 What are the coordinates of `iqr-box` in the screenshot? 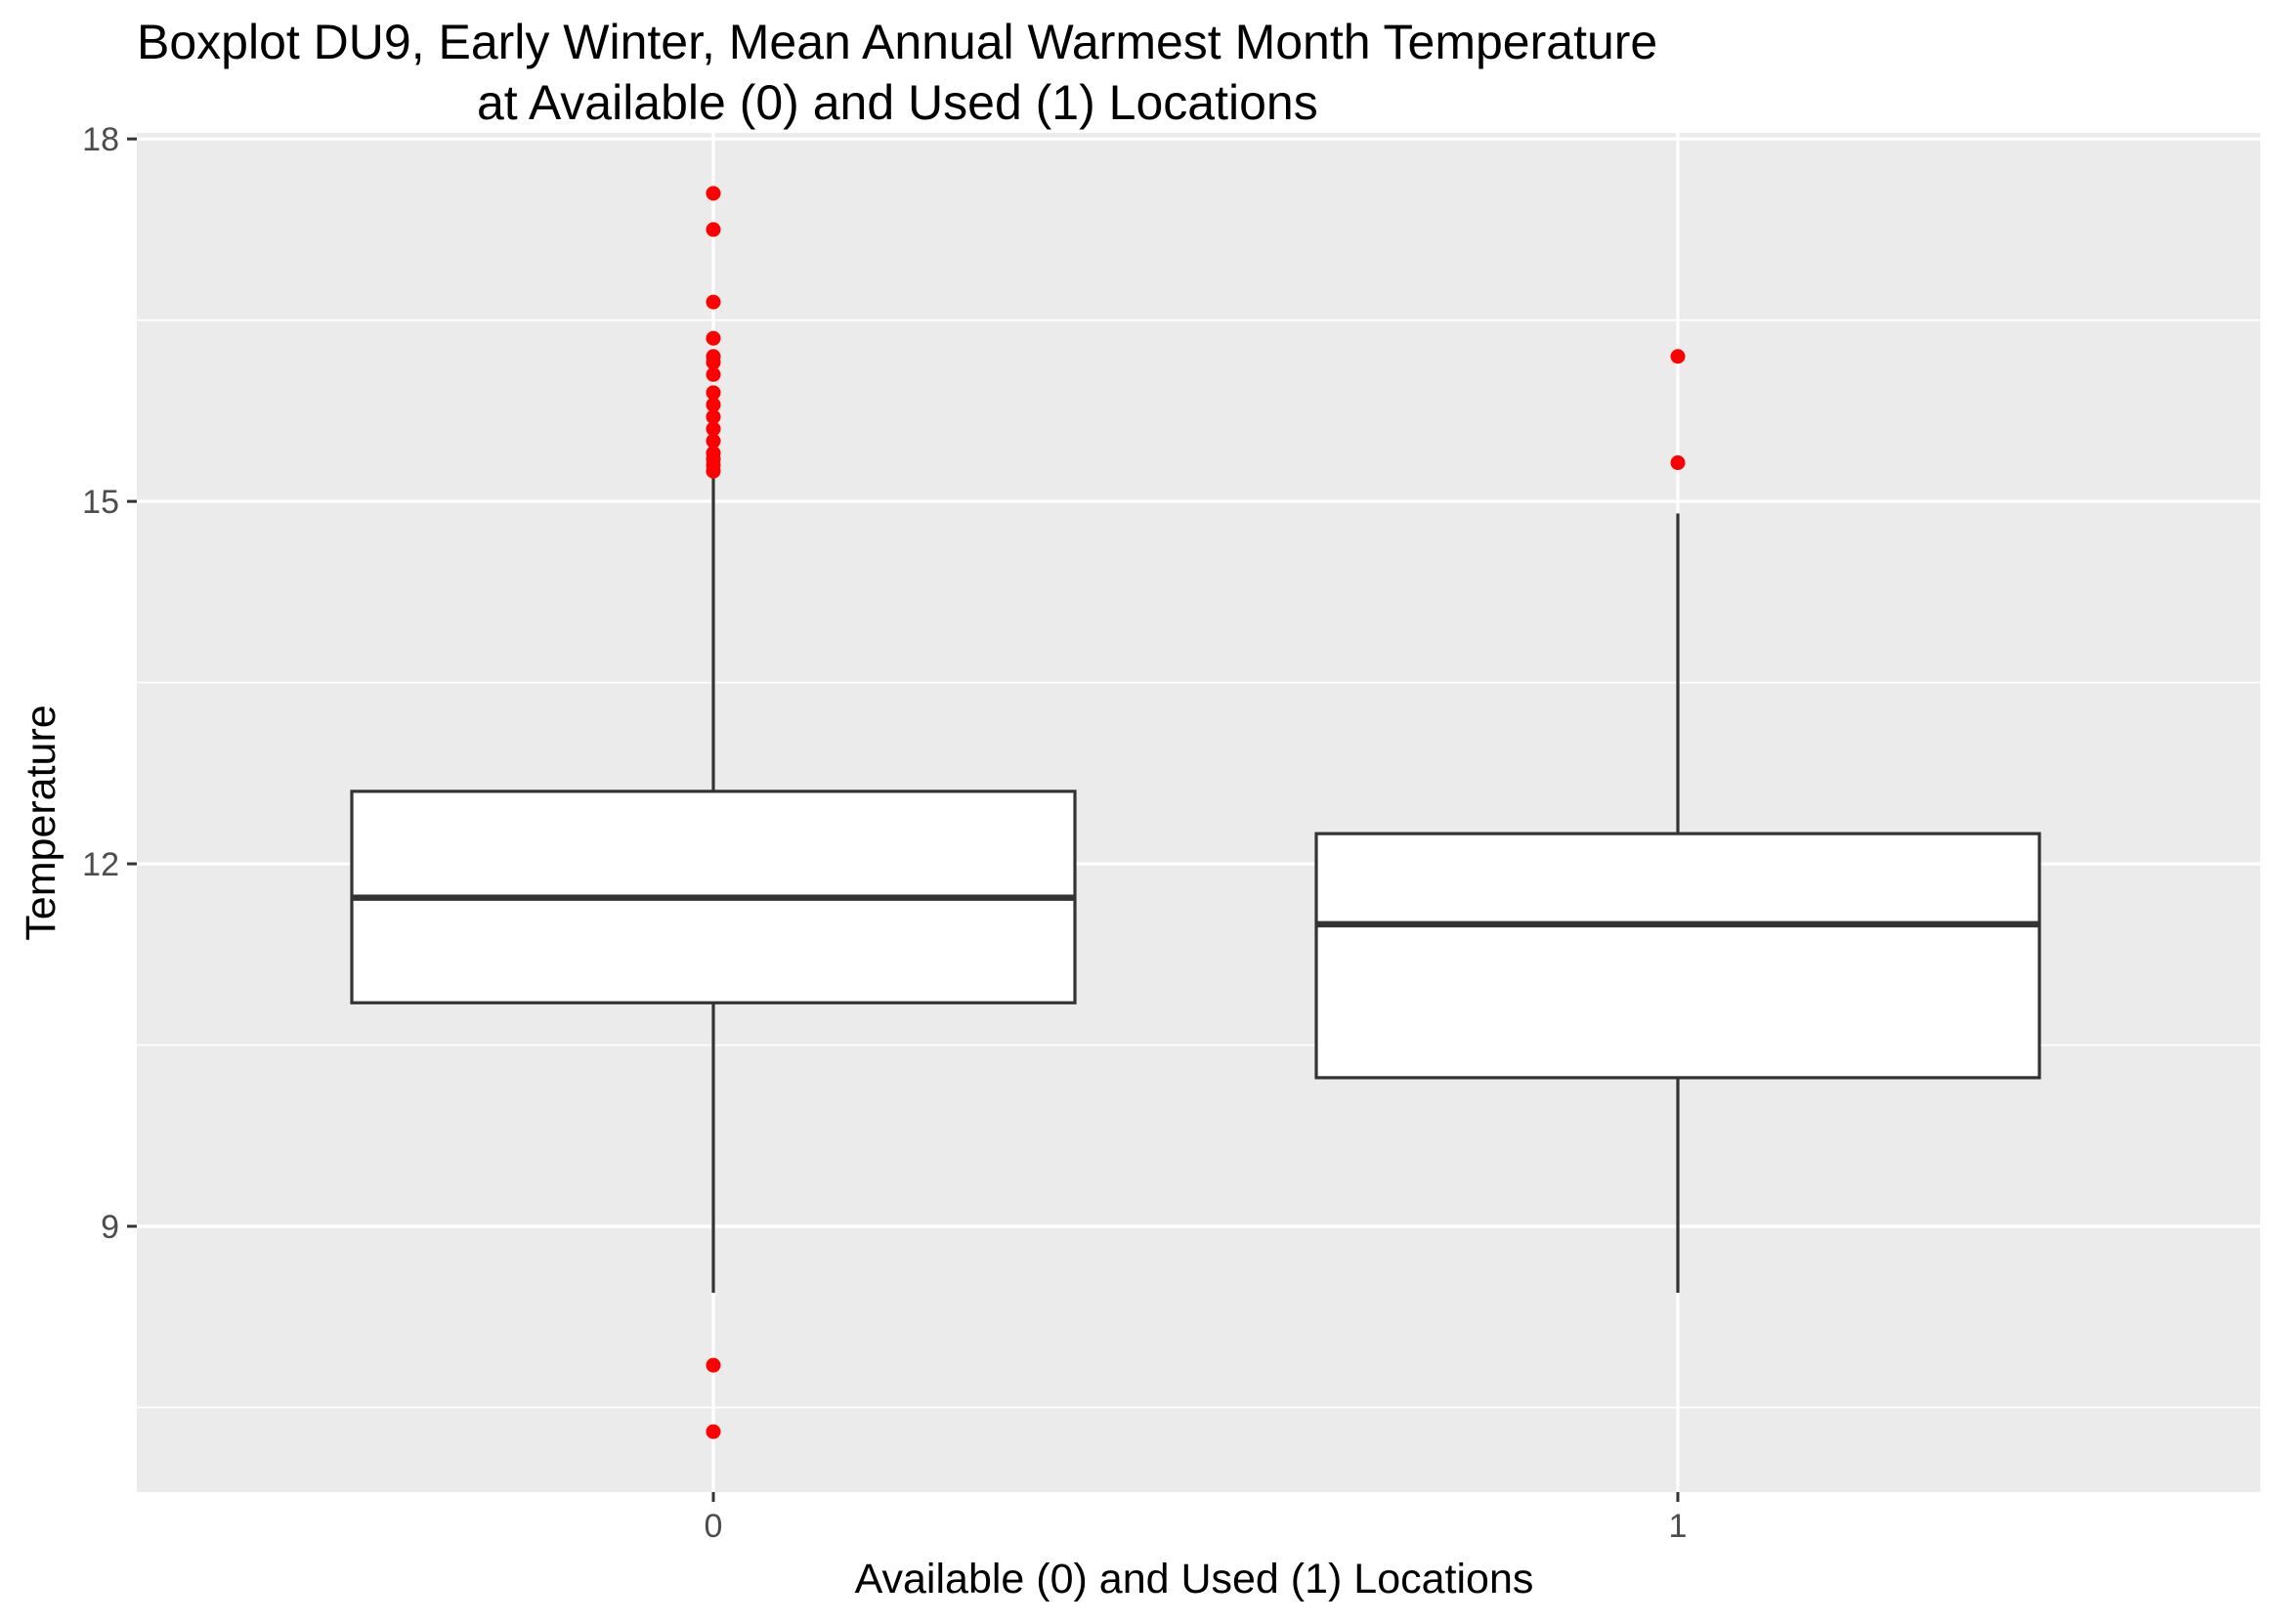 It's located at (1677, 956).